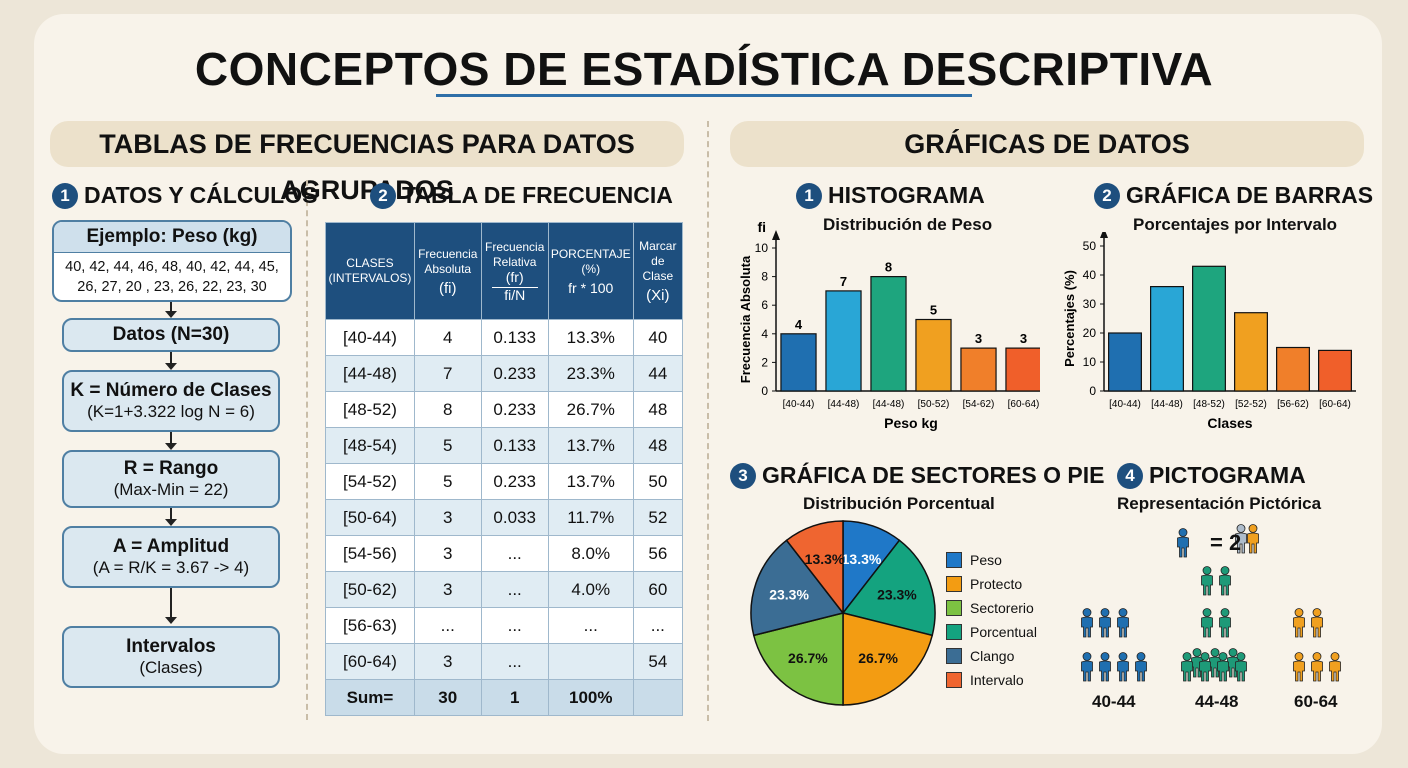 This screenshot has width=1408, height=768. I want to click on table-cell: 8.0%, so click(590, 553).